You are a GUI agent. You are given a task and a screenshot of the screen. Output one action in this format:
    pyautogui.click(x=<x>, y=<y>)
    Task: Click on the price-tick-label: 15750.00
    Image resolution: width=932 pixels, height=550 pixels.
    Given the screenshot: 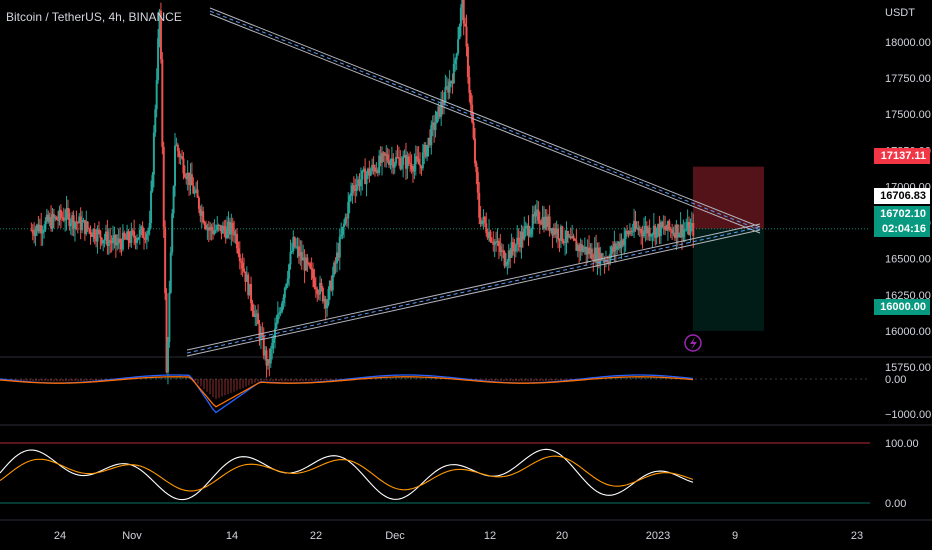 What is the action you would take?
    pyautogui.click(x=908, y=368)
    